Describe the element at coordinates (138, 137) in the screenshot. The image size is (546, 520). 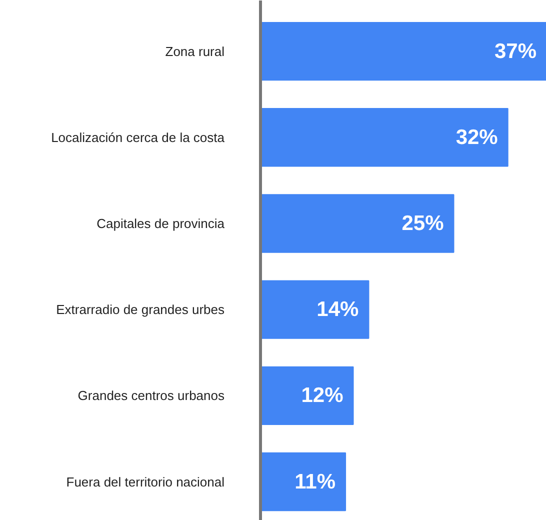
I see `y-tick-label: Localización cerca de la costa` at that location.